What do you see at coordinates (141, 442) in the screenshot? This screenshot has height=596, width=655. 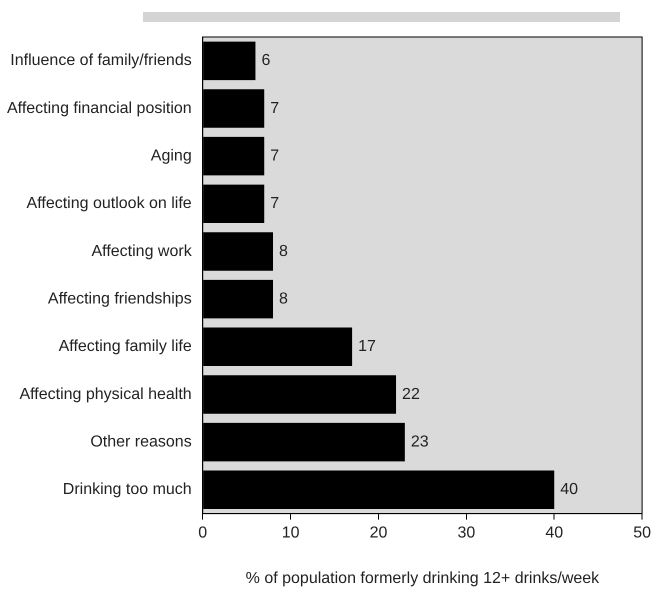 I see `y-tick-label: Other reasons` at bounding box center [141, 442].